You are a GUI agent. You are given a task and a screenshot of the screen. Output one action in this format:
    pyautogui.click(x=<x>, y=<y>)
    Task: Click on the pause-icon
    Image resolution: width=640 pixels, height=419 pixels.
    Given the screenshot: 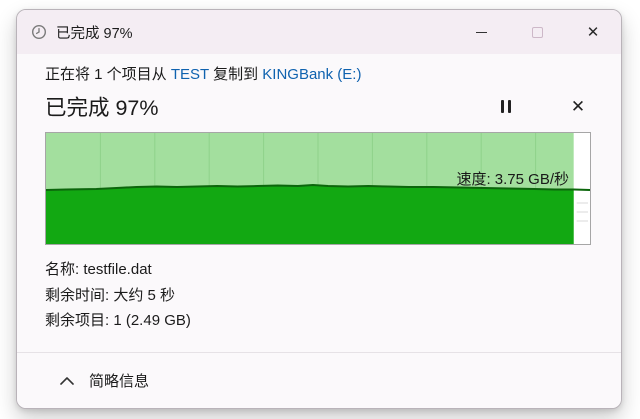 What is the action you would take?
    pyautogui.click(x=506, y=106)
    